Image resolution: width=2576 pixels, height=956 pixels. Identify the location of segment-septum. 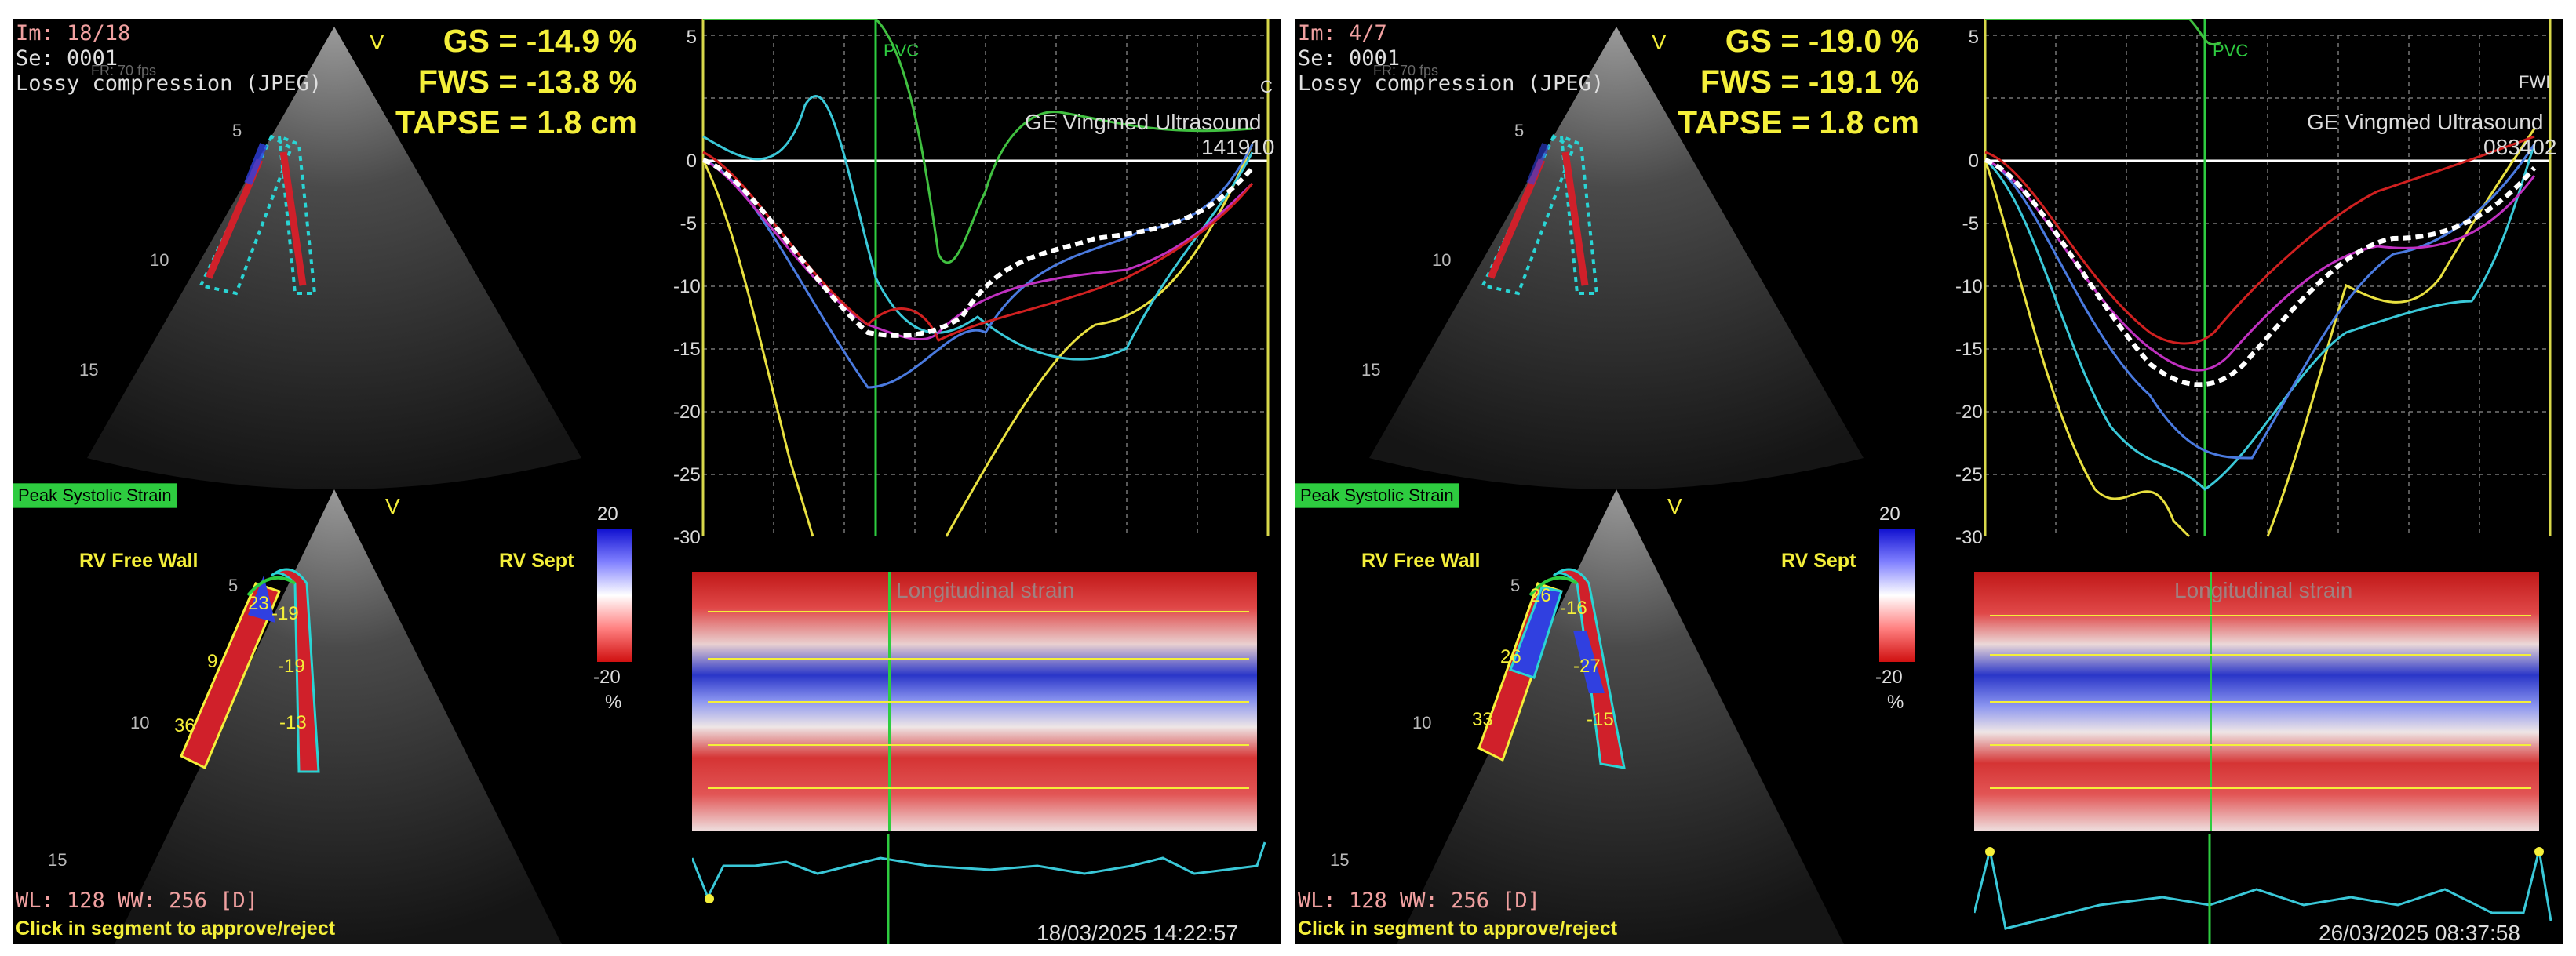
(295, 670).